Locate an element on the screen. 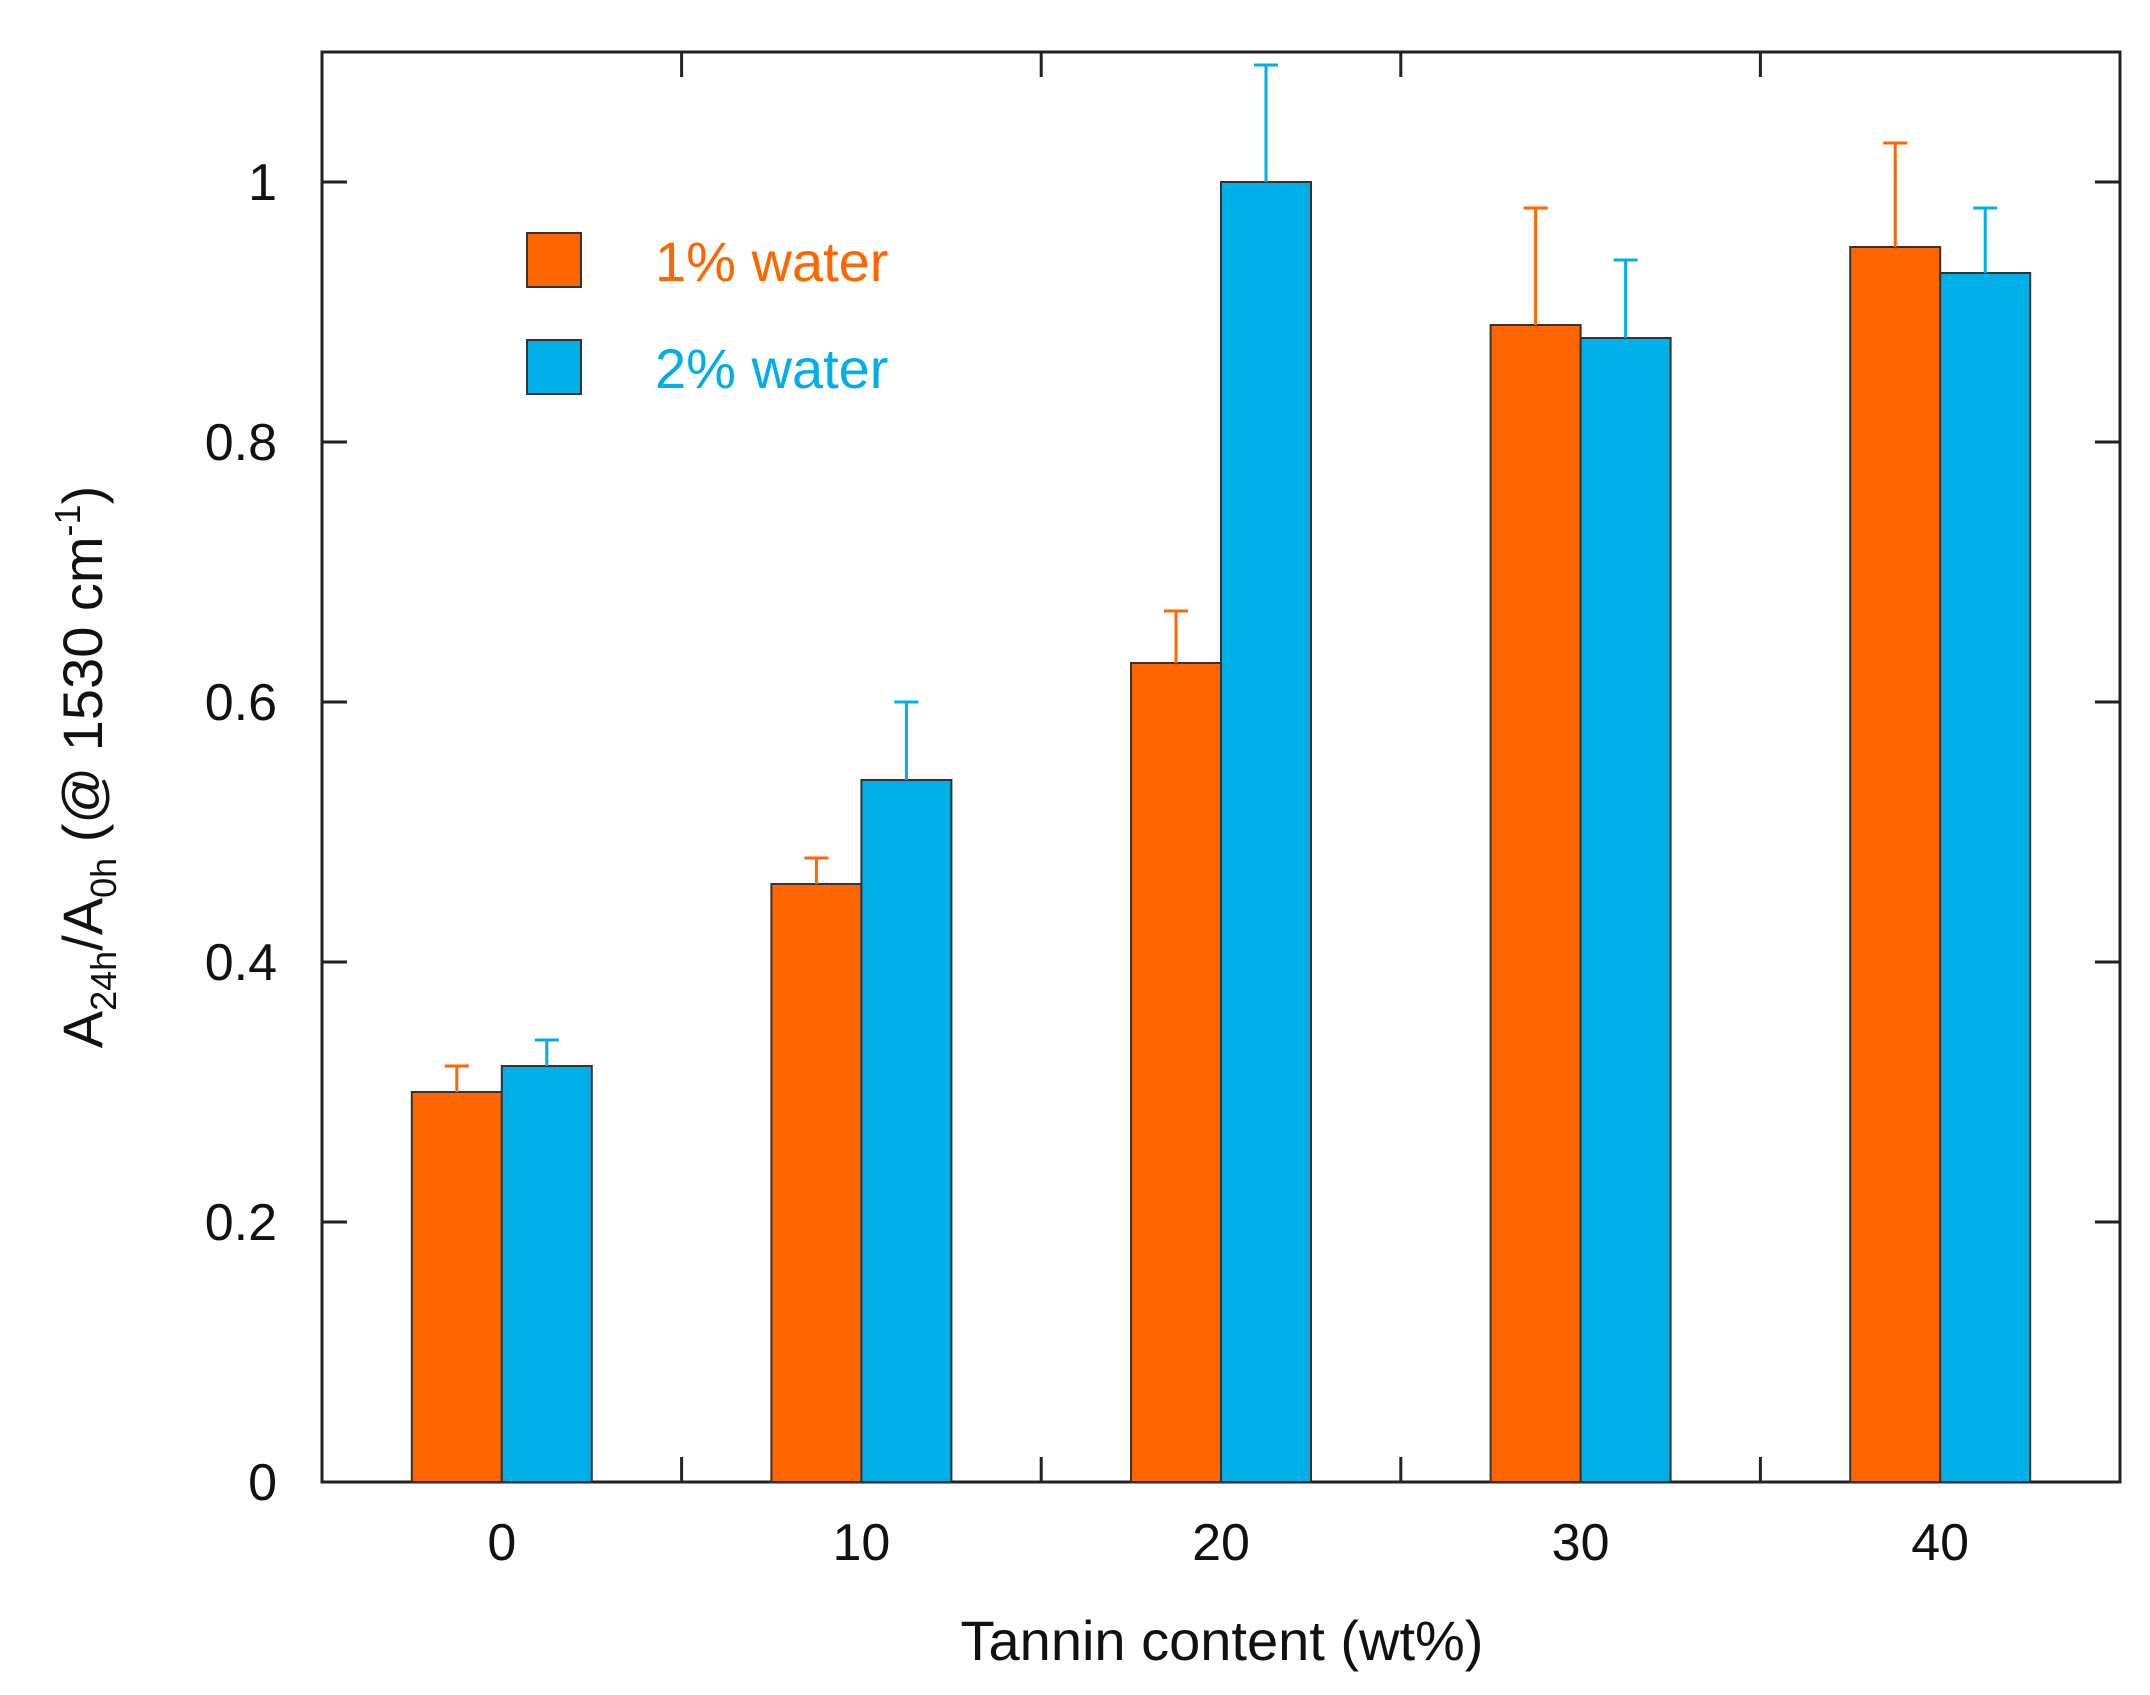 The image size is (2150, 1695). legend: 1% water 2% water is located at coordinates (707, 315).